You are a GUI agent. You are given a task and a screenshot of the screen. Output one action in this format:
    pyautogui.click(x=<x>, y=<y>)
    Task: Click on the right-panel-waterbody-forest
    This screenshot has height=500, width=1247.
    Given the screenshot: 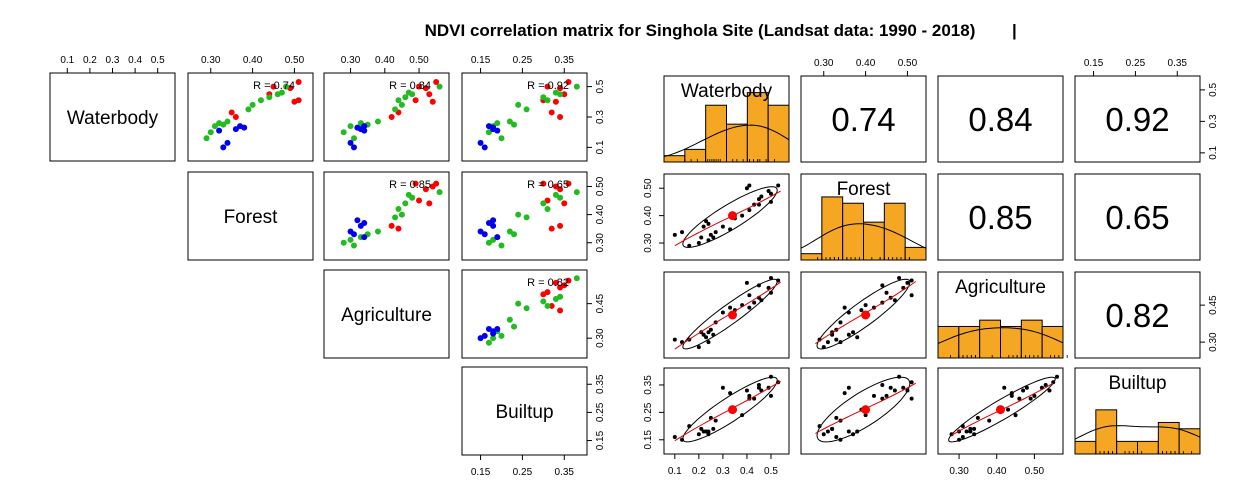 What is the action you would take?
    pyautogui.click(x=863, y=119)
    